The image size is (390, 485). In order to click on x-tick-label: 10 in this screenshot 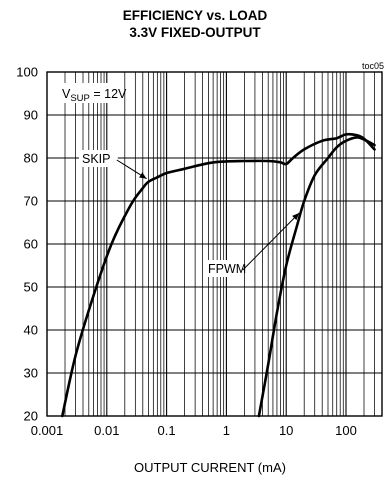, I will do `click(286, 430)`.